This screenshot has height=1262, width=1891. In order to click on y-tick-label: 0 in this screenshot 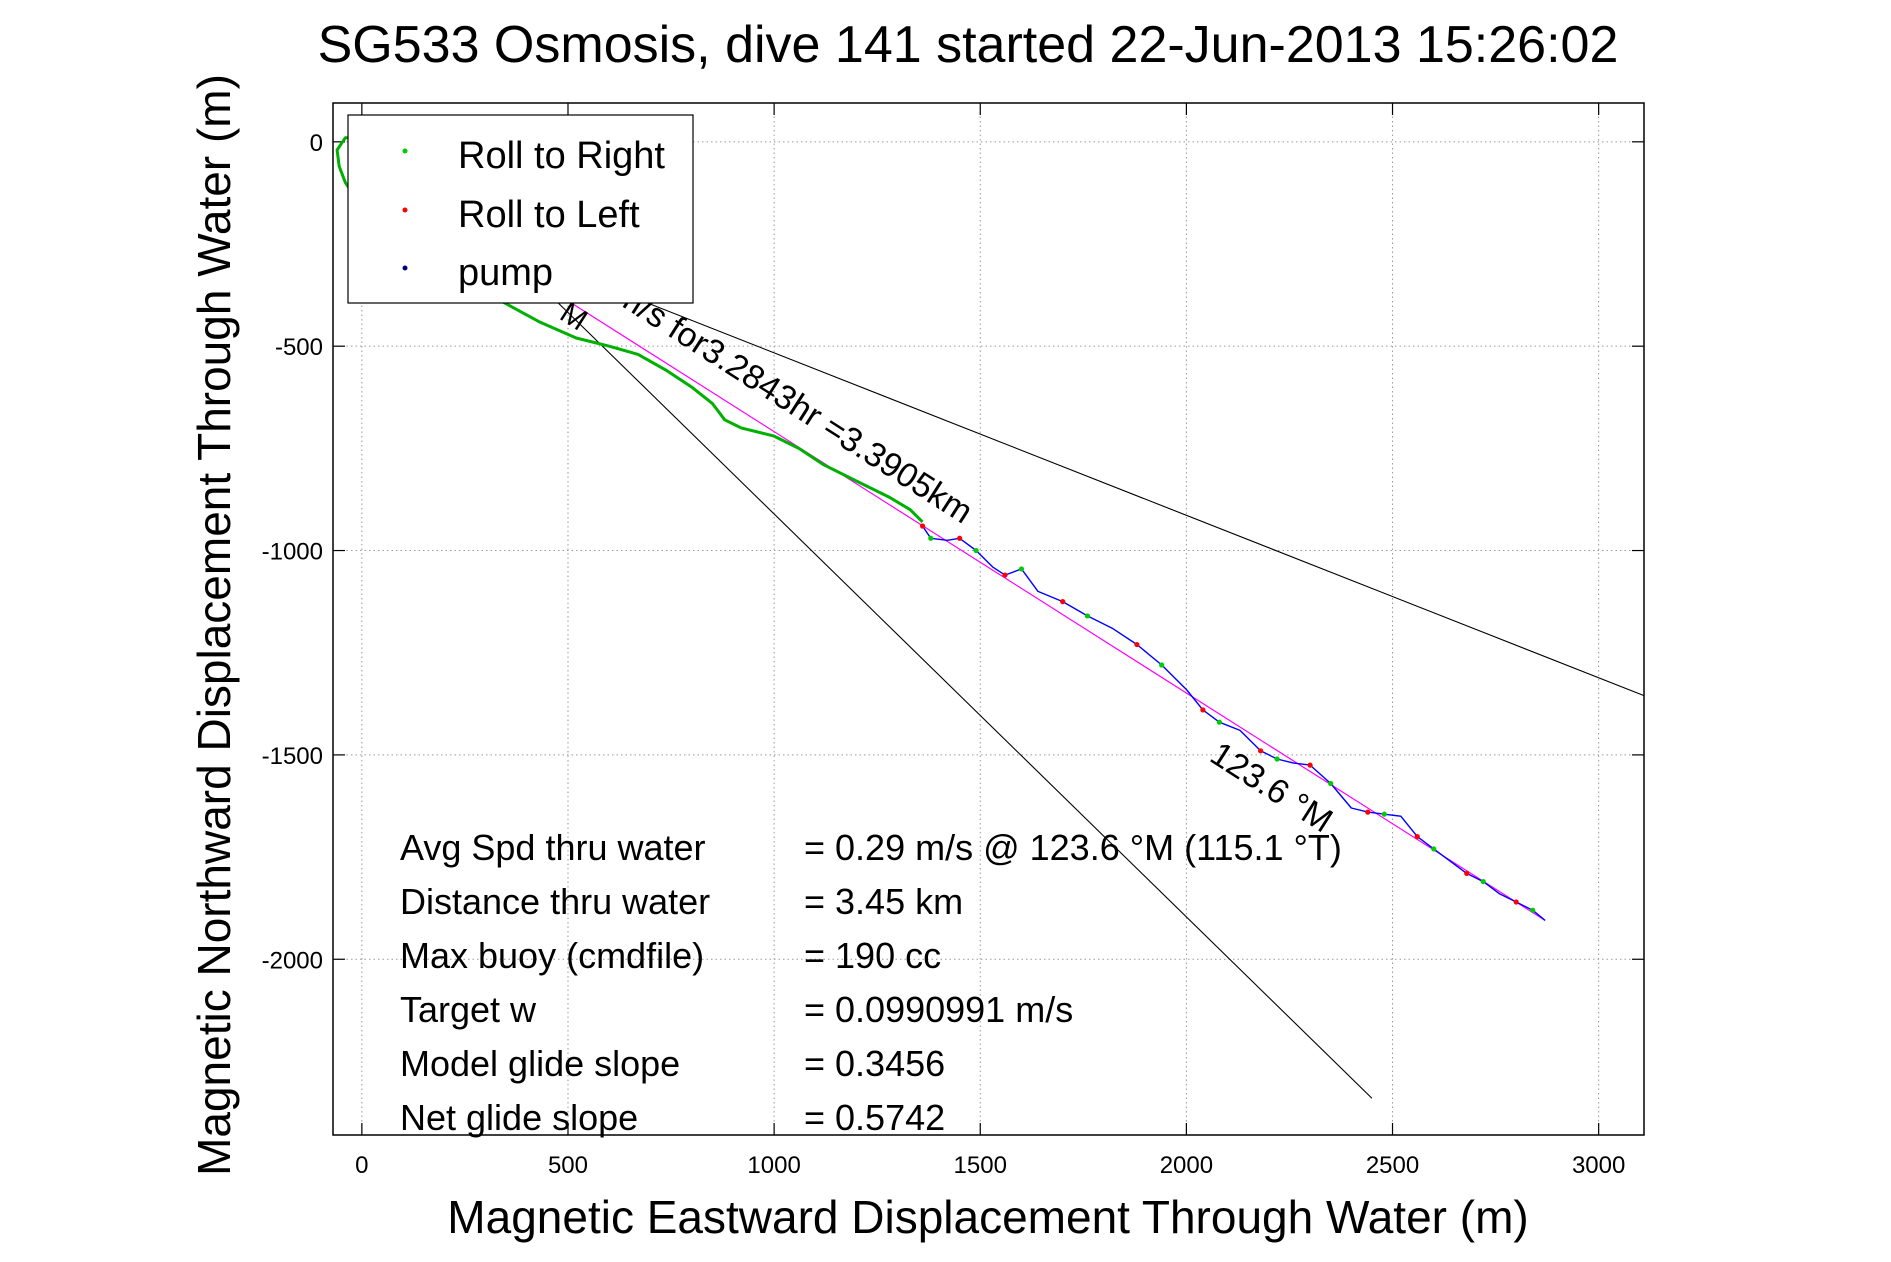, I will do `click(316, 143)`.